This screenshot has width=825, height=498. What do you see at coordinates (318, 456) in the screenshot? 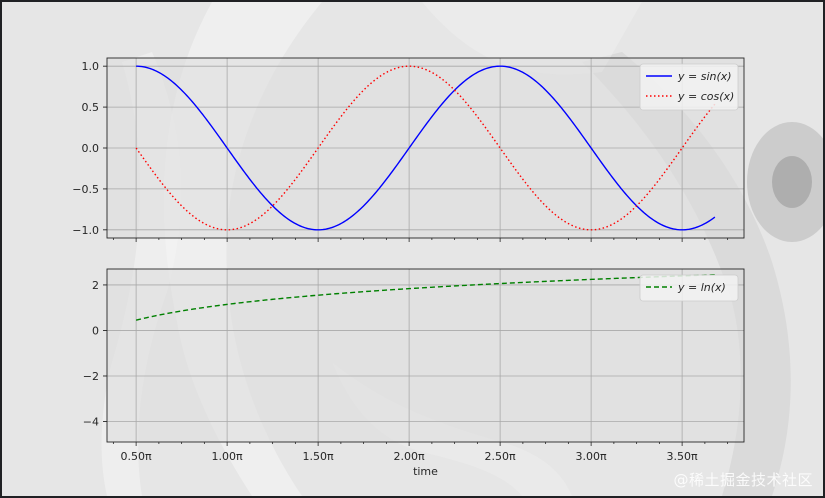
I see `x-tick-label: 1.50π` at bounding box center [318, 456].